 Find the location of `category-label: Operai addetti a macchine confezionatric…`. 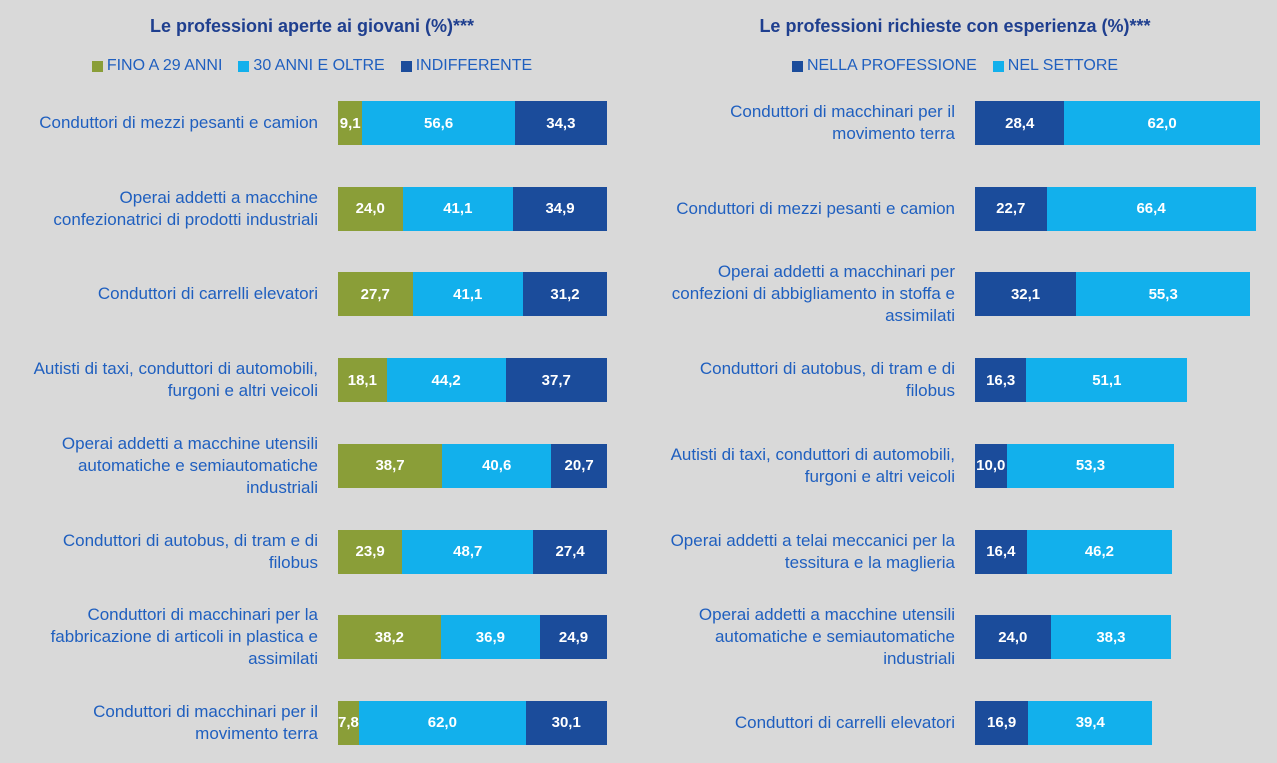

category-label: Operai addetti a macchine confezionatric… is located at coordinates (185, 208).